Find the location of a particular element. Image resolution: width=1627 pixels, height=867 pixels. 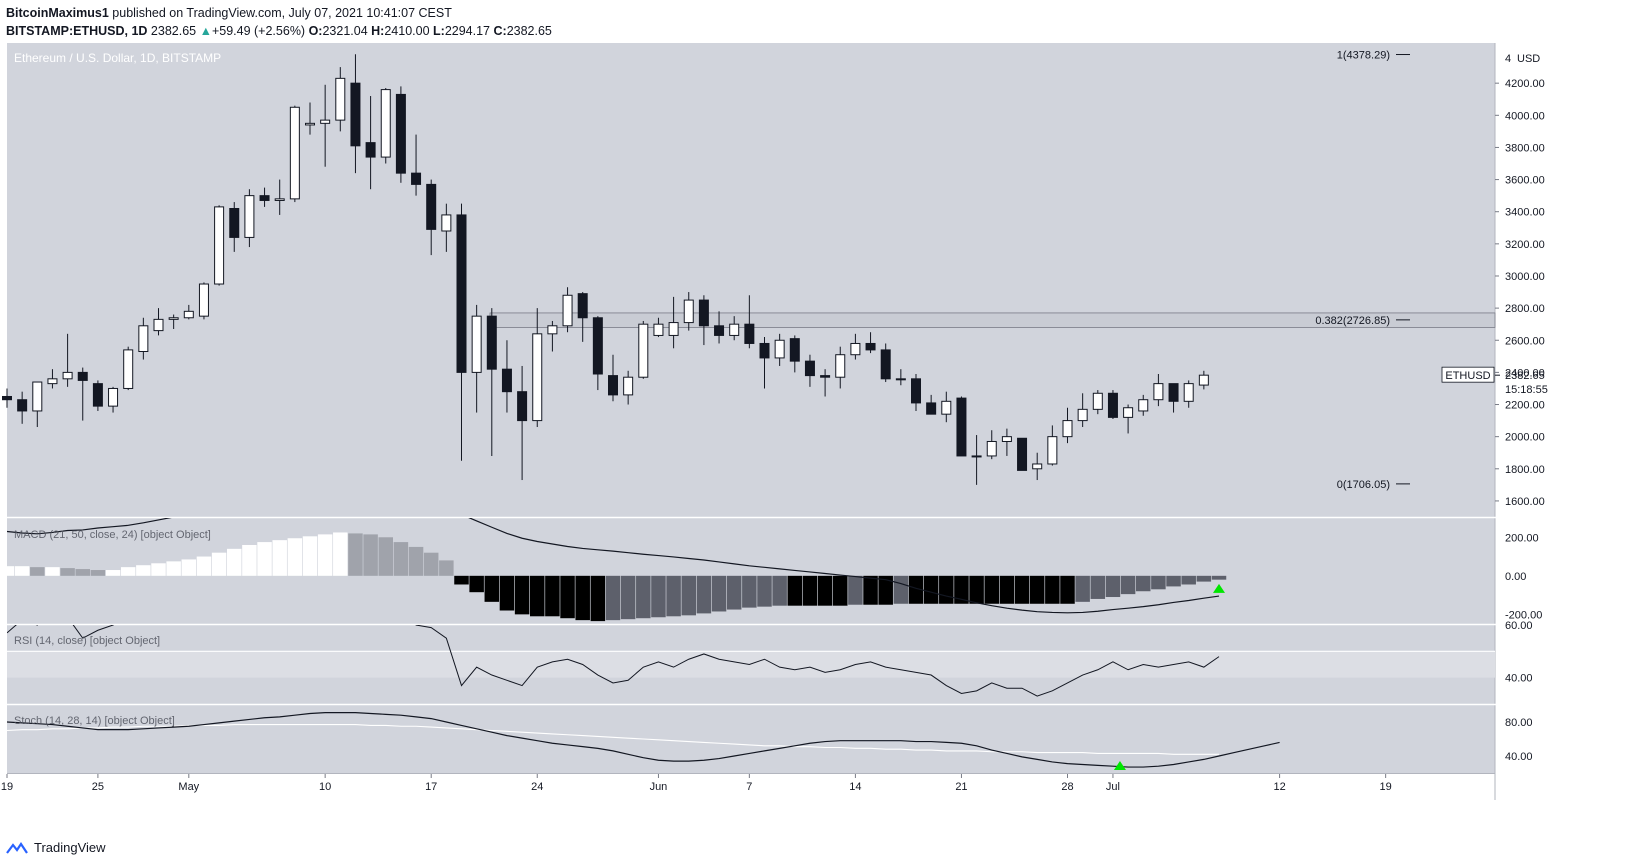

fib-level-label: 1(4378.29) is located at coordinates (1363, 56).